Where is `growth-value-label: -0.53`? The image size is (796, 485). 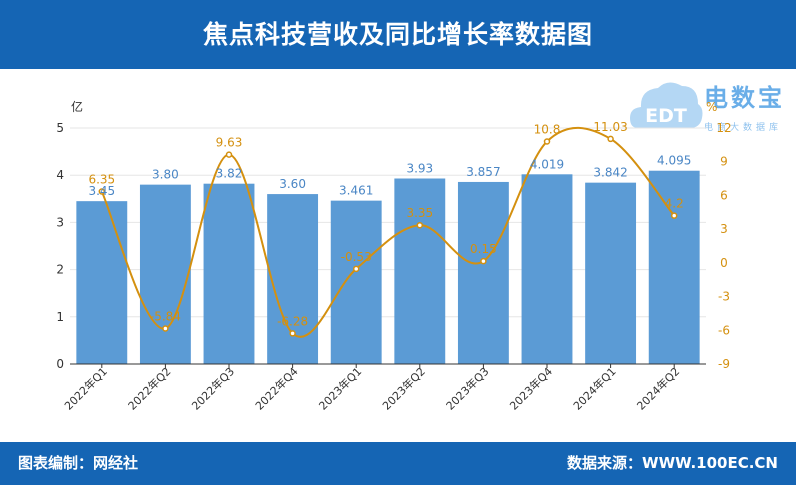 growth-value-label: -0.53 is located at coordinates (356, 257).